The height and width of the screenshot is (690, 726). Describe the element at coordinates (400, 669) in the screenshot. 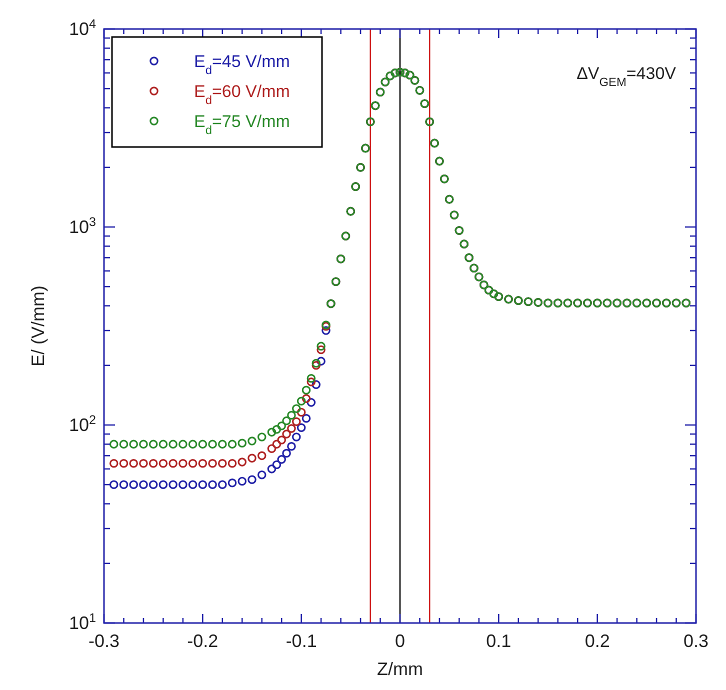

I see `x-axis-title: Z/mm` at that location.